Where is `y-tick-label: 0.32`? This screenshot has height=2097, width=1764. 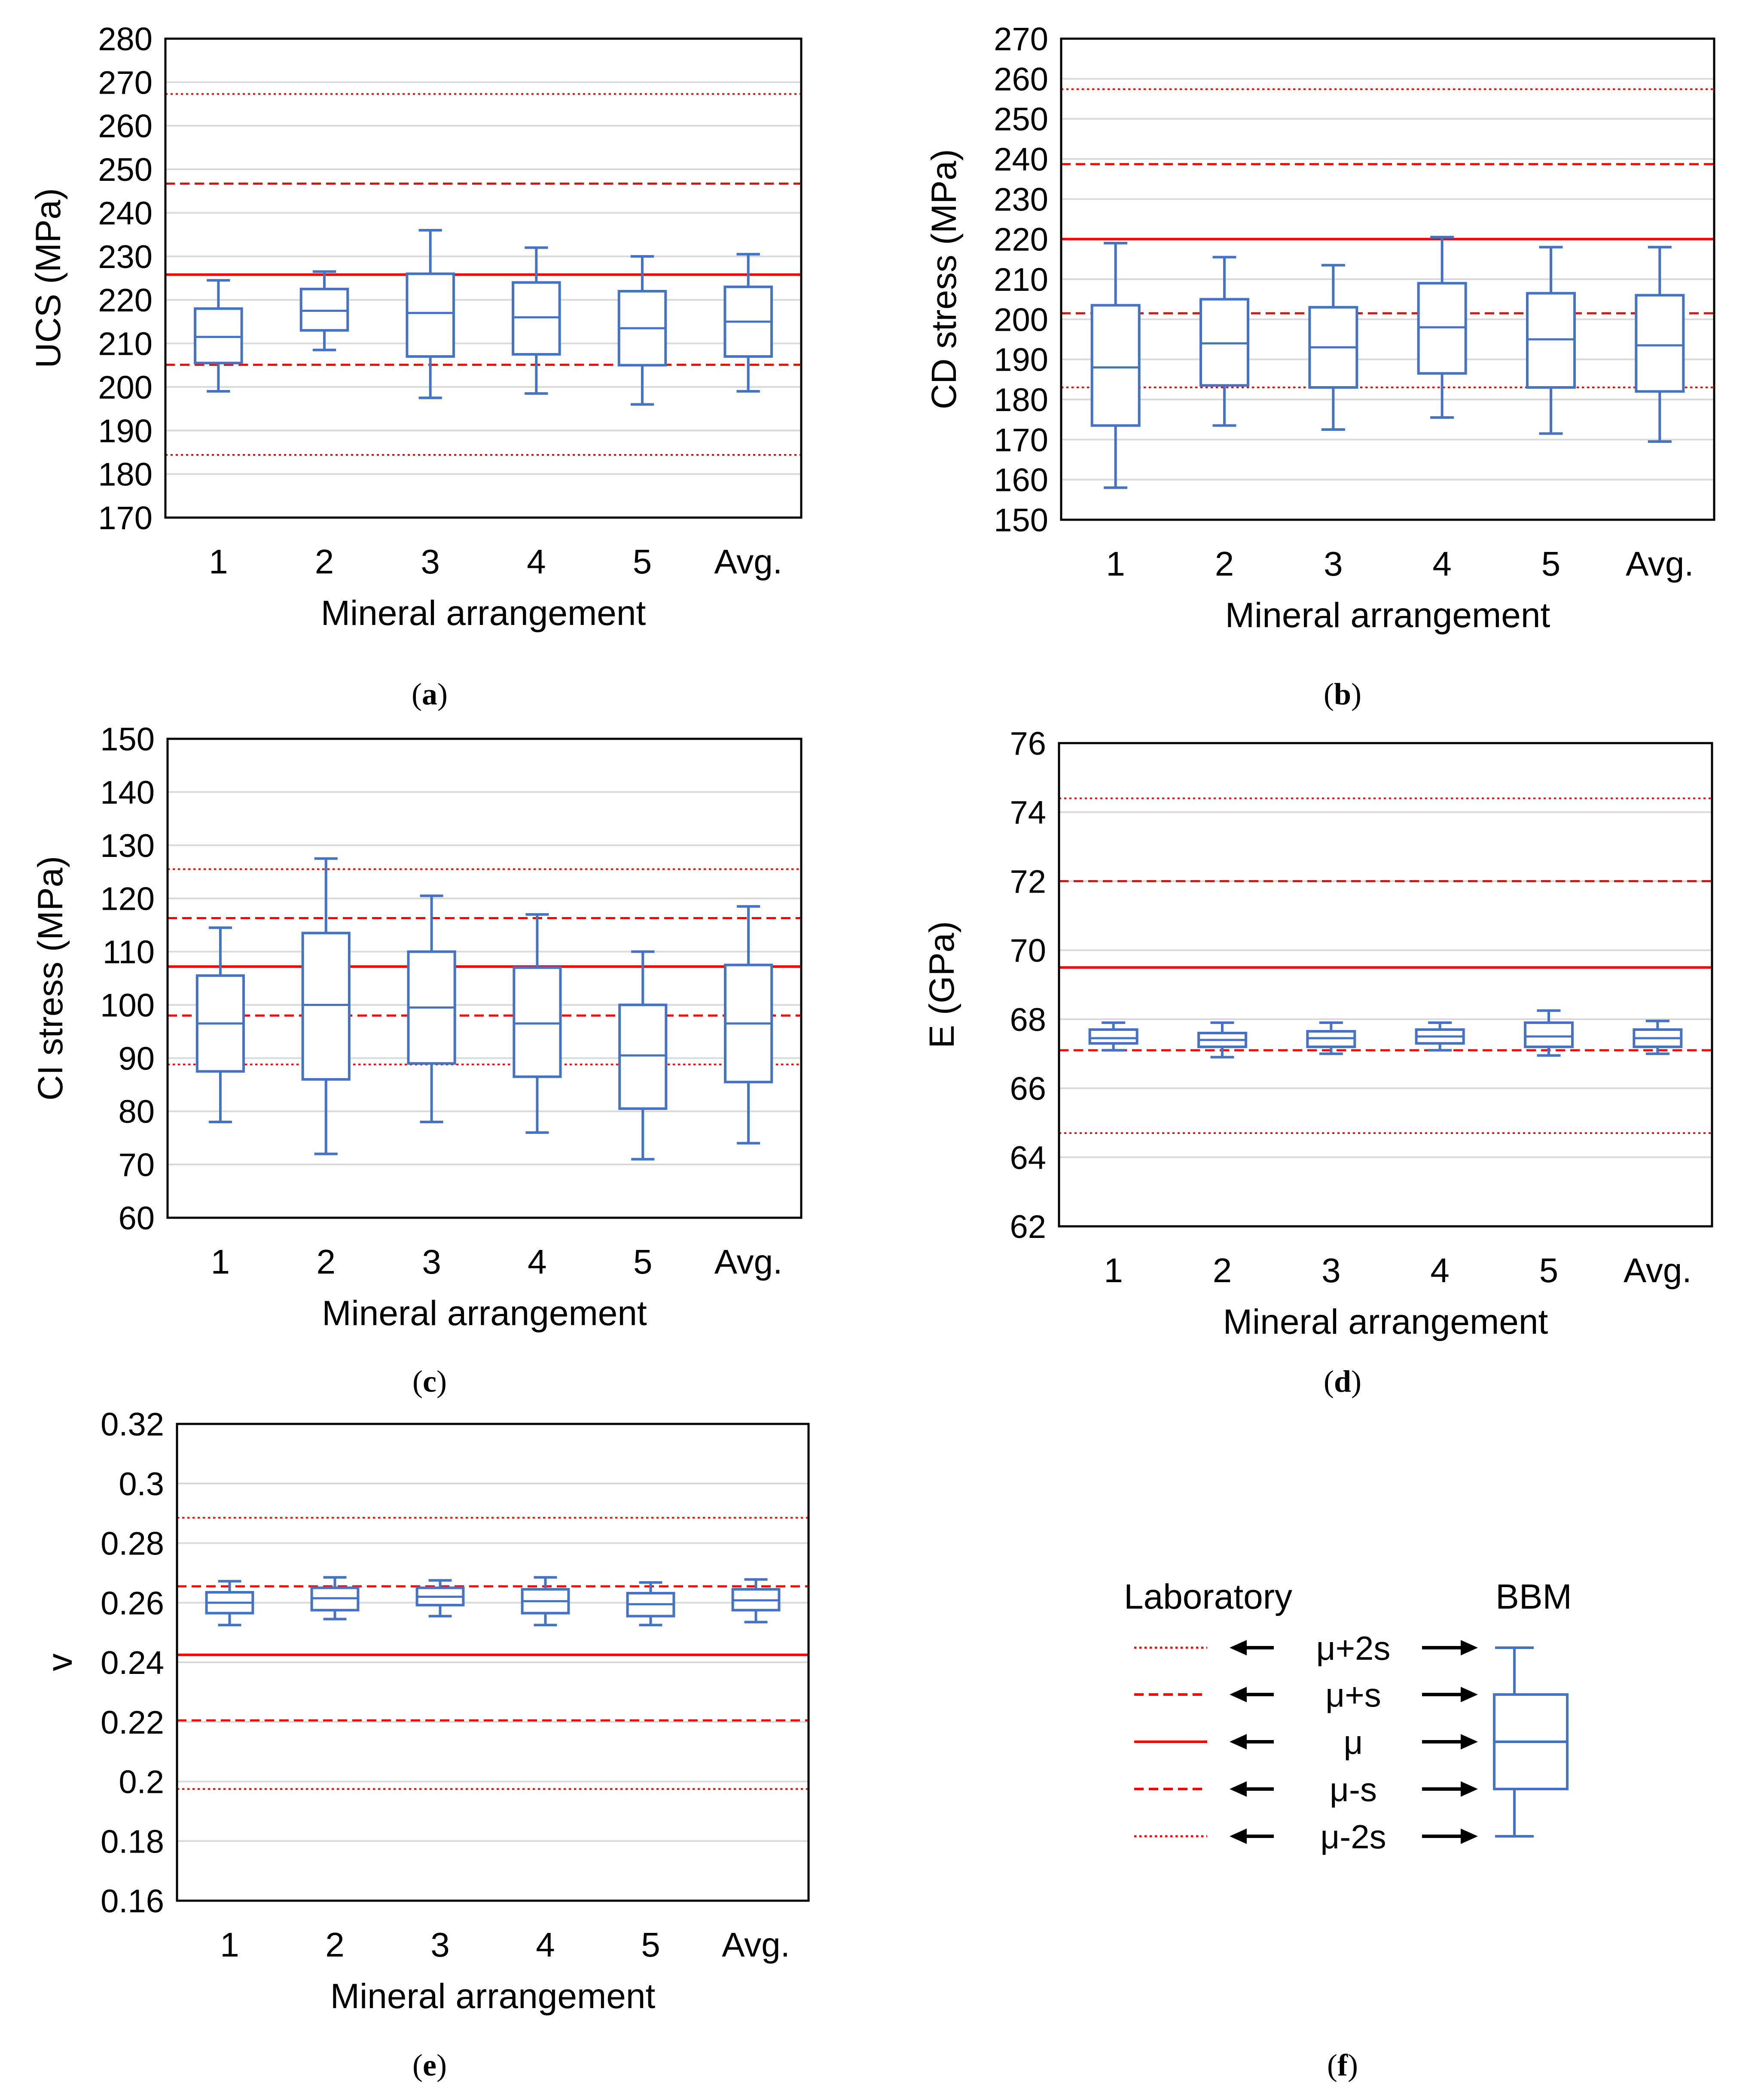
y-tick-label: 0.32 is located at coordinates (132, 1424).